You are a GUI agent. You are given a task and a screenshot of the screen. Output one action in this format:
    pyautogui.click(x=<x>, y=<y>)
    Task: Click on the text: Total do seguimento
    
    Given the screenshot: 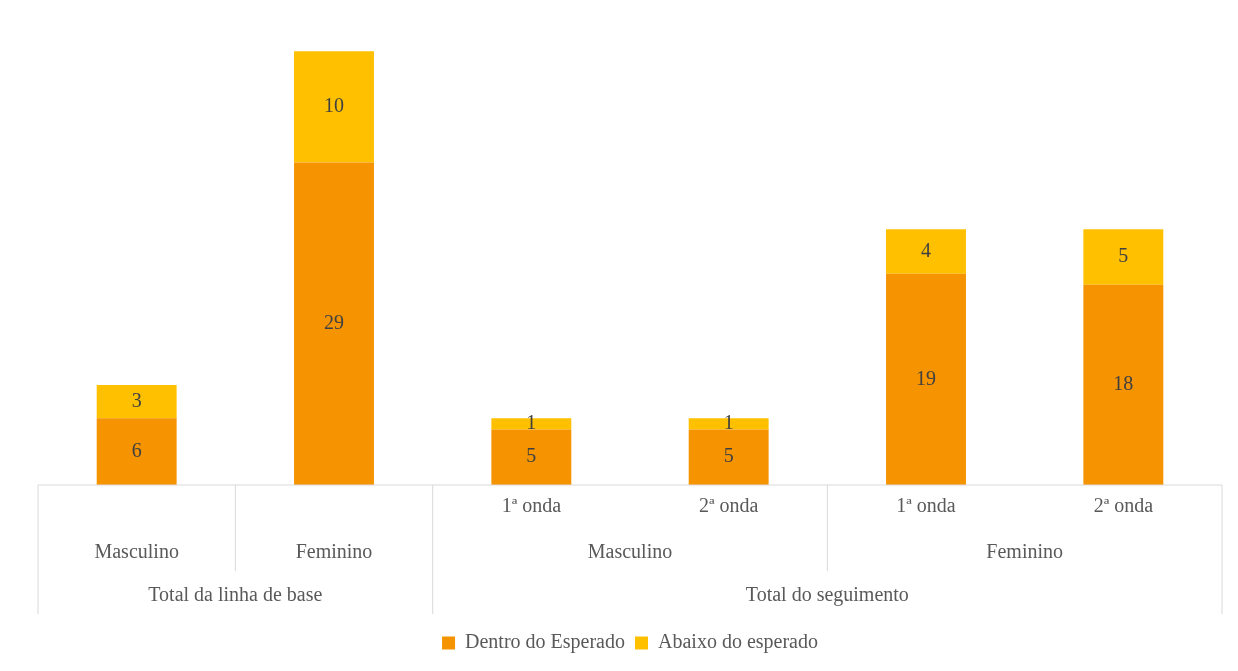 What is the action you would take?
    pyautogui.click(x=827, y=594)
    